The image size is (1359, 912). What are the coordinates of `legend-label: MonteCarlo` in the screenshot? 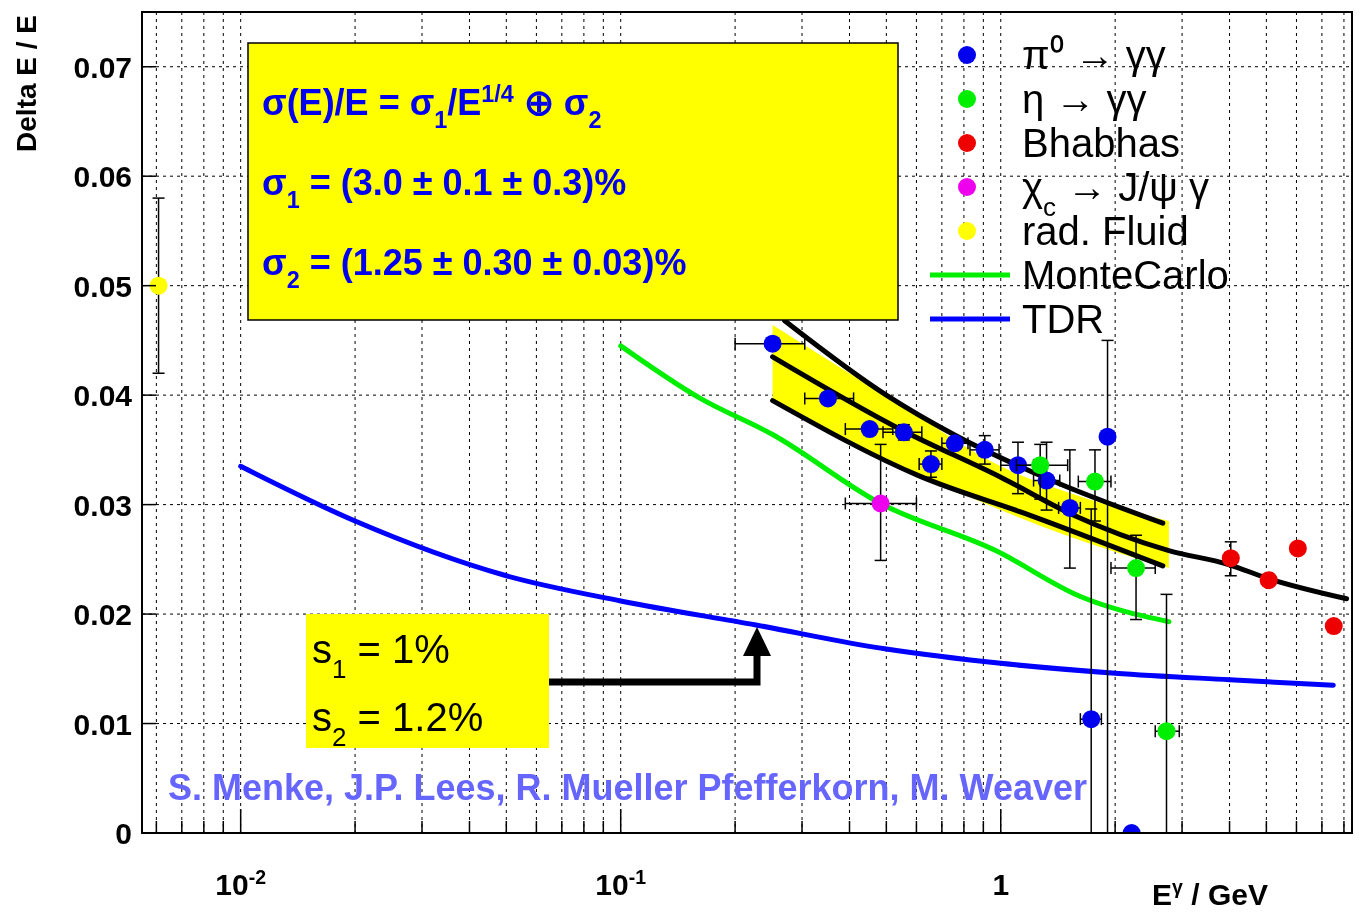 It's located at (1125, 275).